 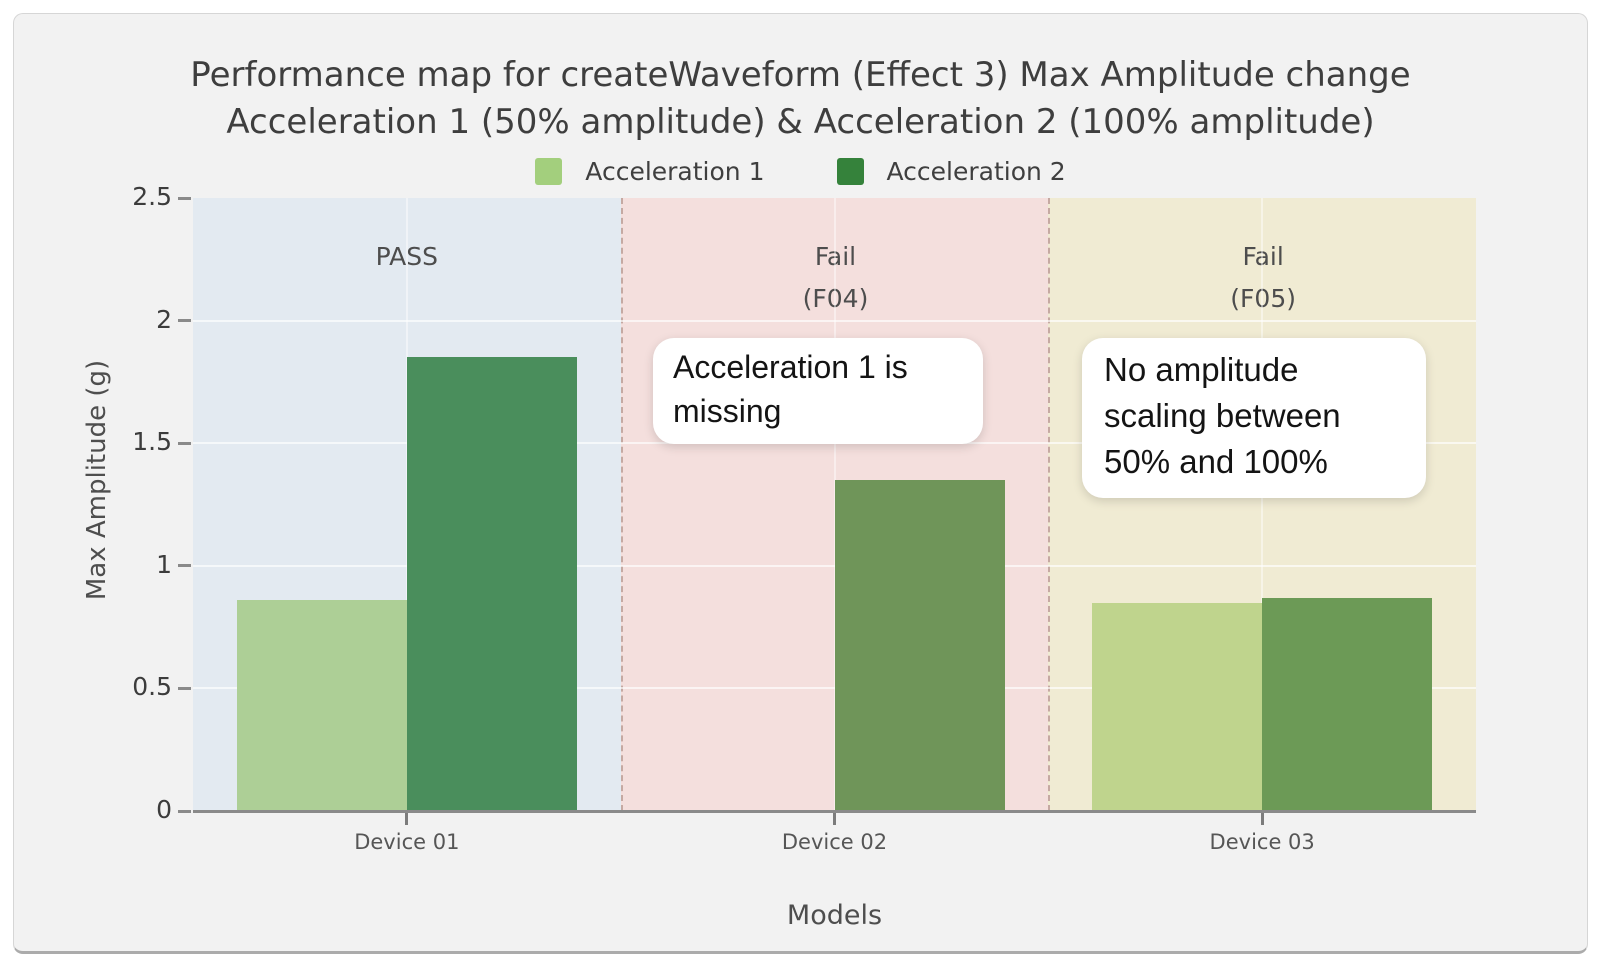 What do you see at coordinates (164, 319) in the screenshot?
I see `y-axis-tick-label: 2` at bounding box center [164, 319].